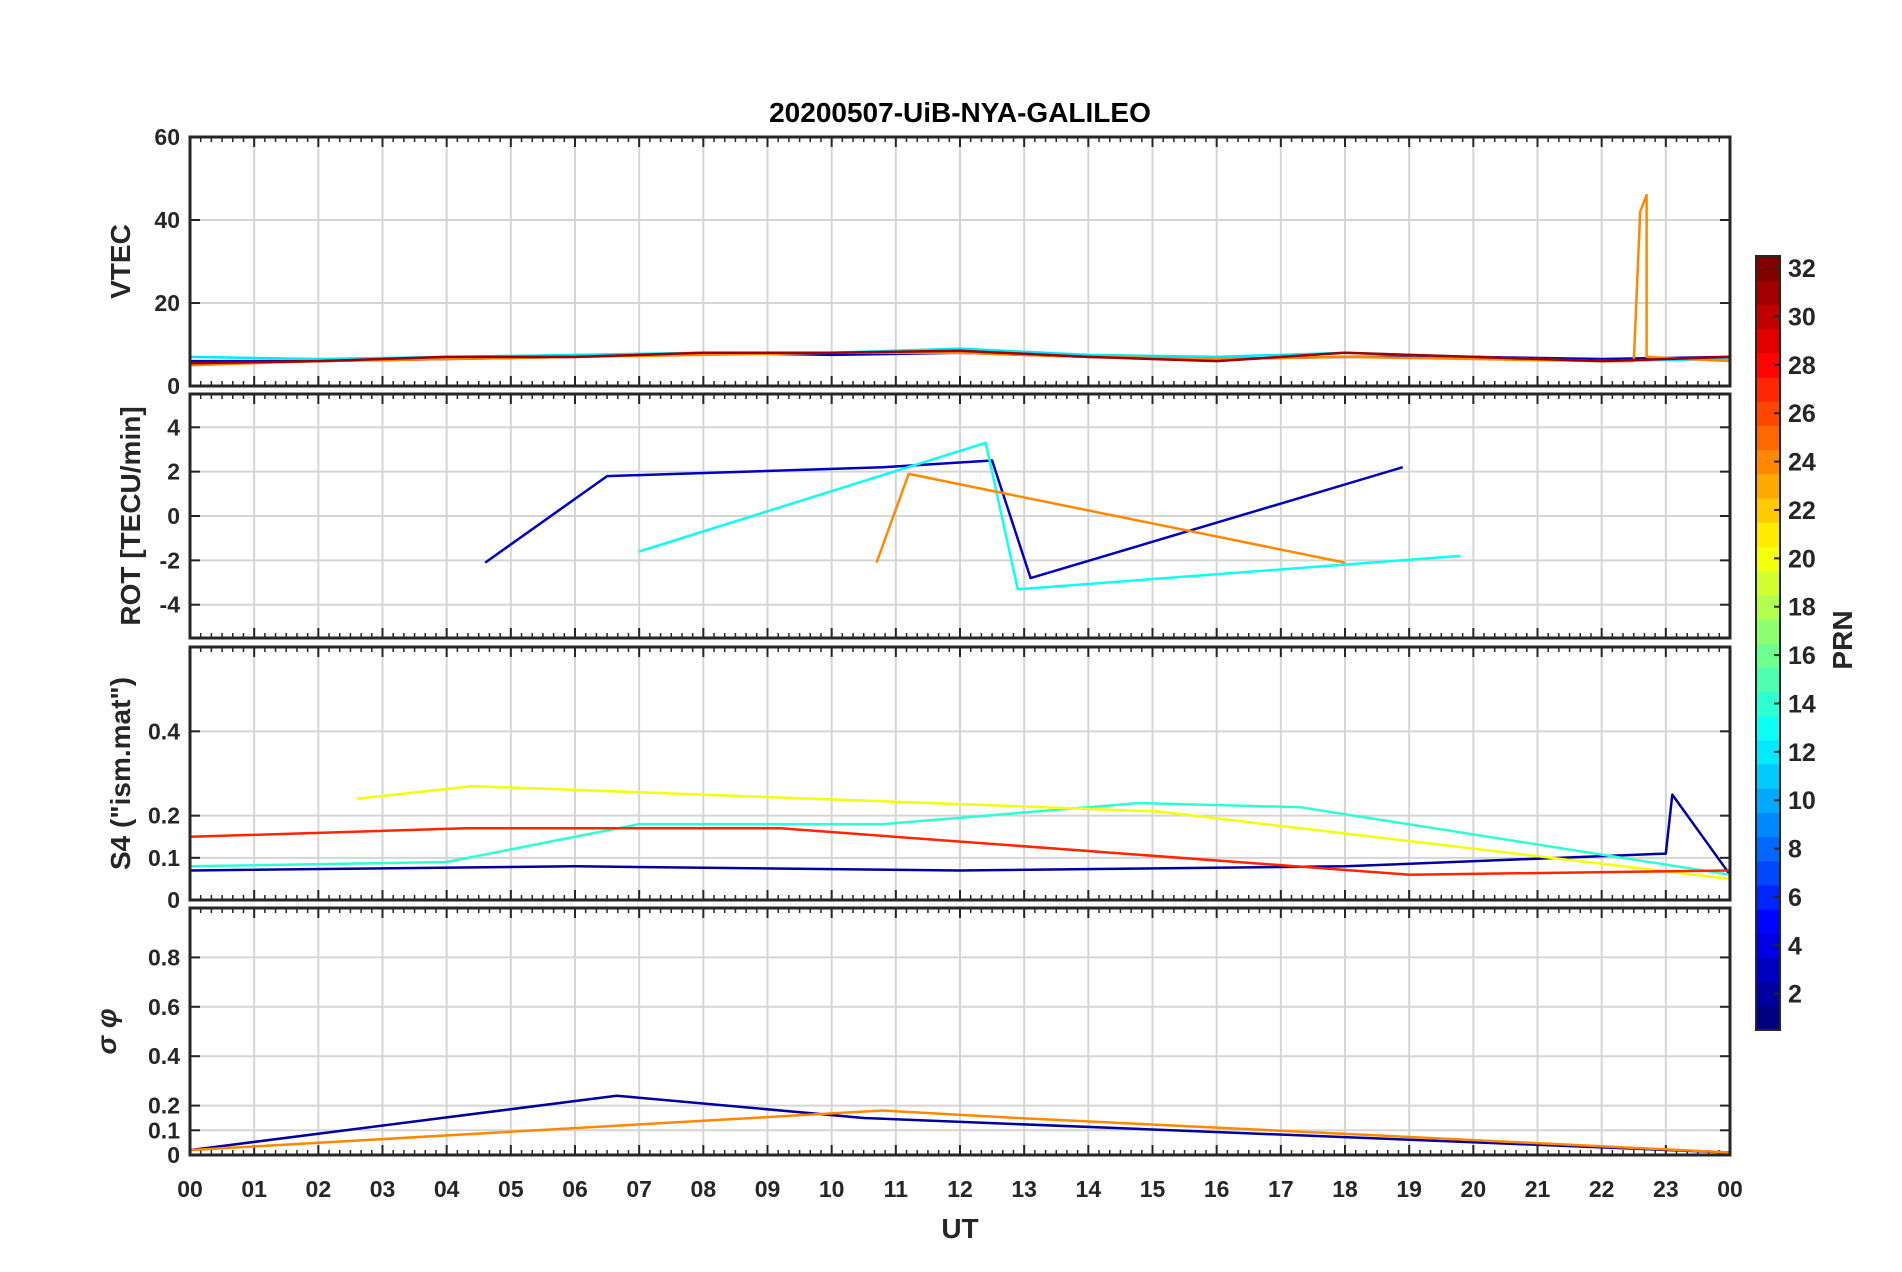 This screenshot has height=1272, width=1902. Describe the element at coordinates (1089, 1189) in the screenshot. I see `x-tick-label: 14` at that location.